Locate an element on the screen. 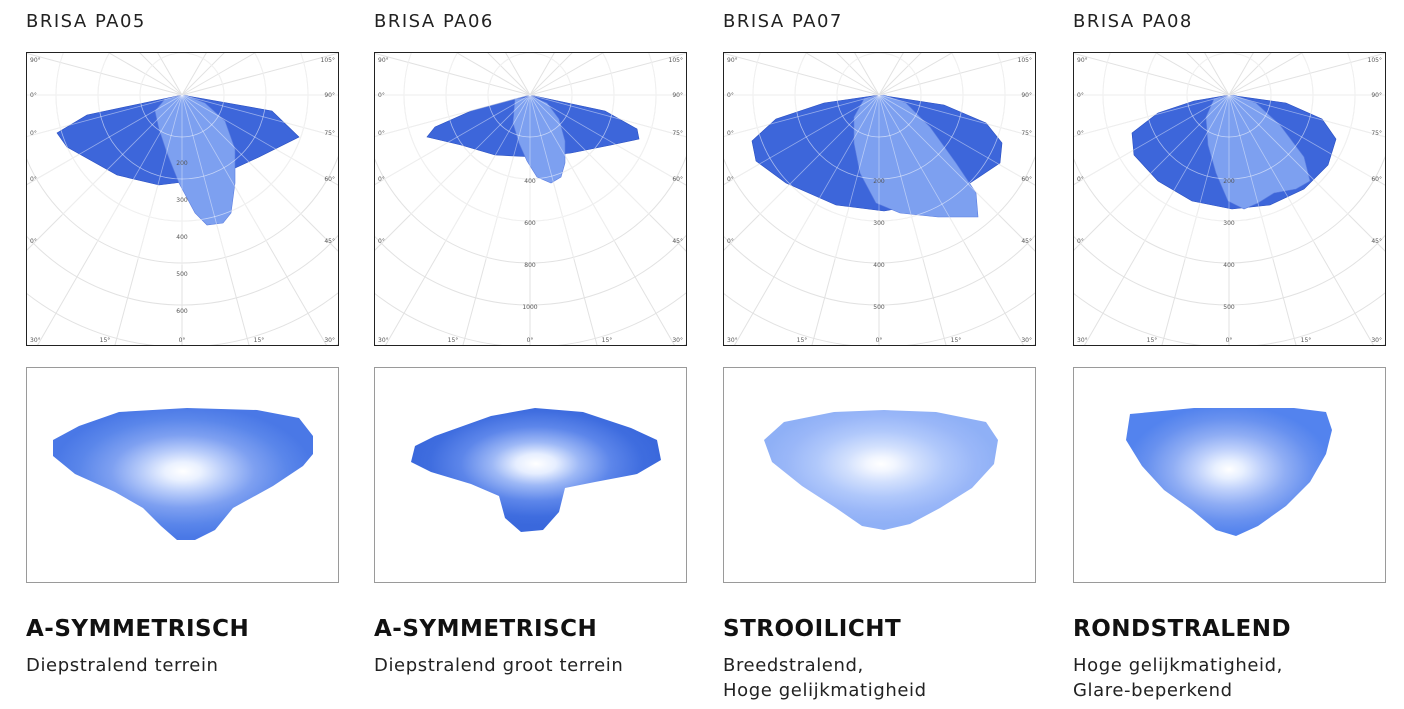  distribution-type-title: RONDSTRALEND is located at coordinates (1182, 629).